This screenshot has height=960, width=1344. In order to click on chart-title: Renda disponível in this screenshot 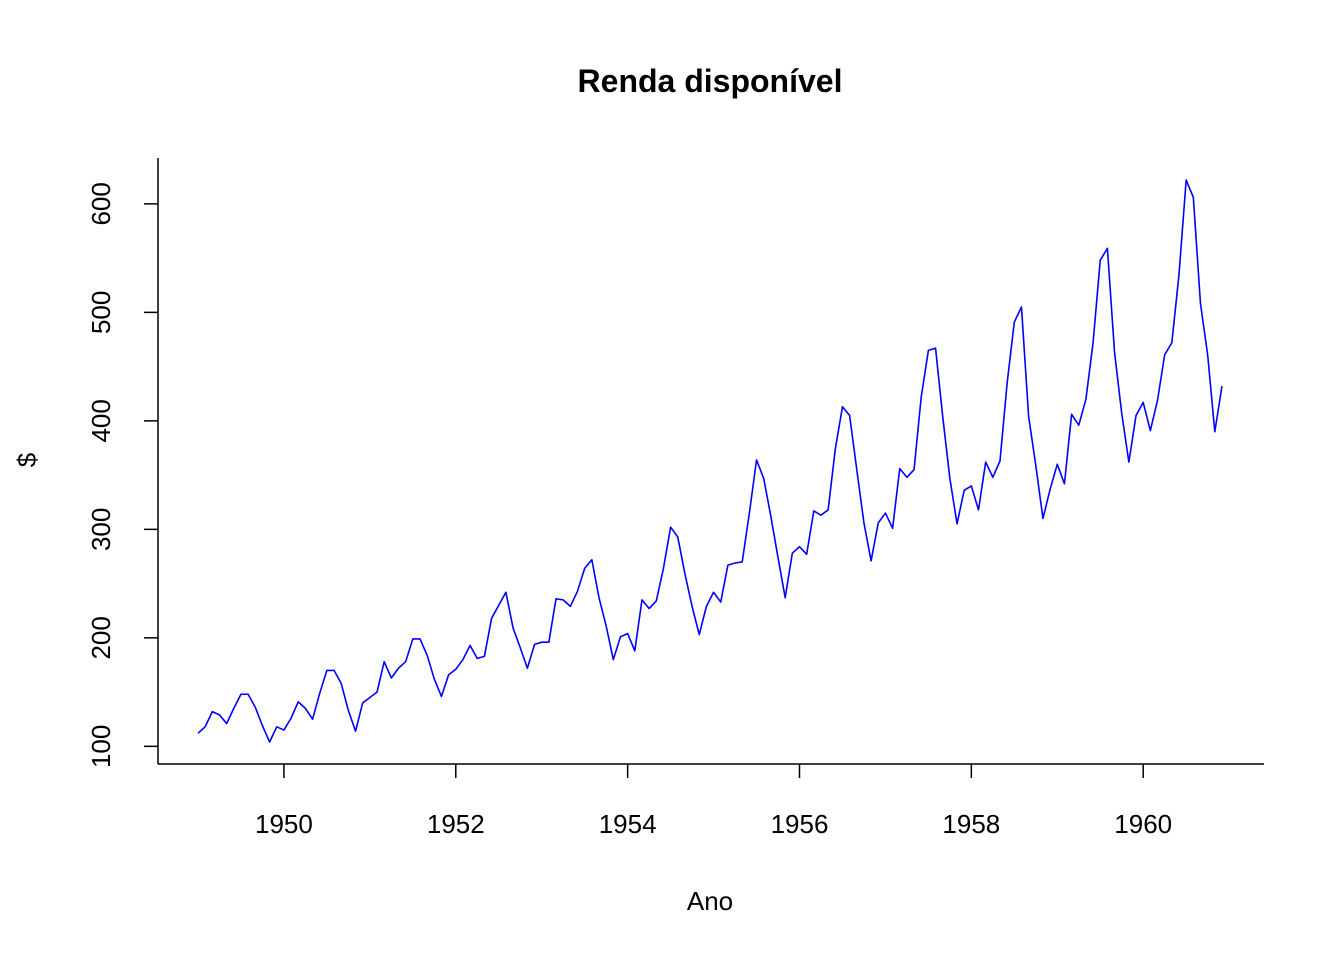, I will do `click(710, 81)`.